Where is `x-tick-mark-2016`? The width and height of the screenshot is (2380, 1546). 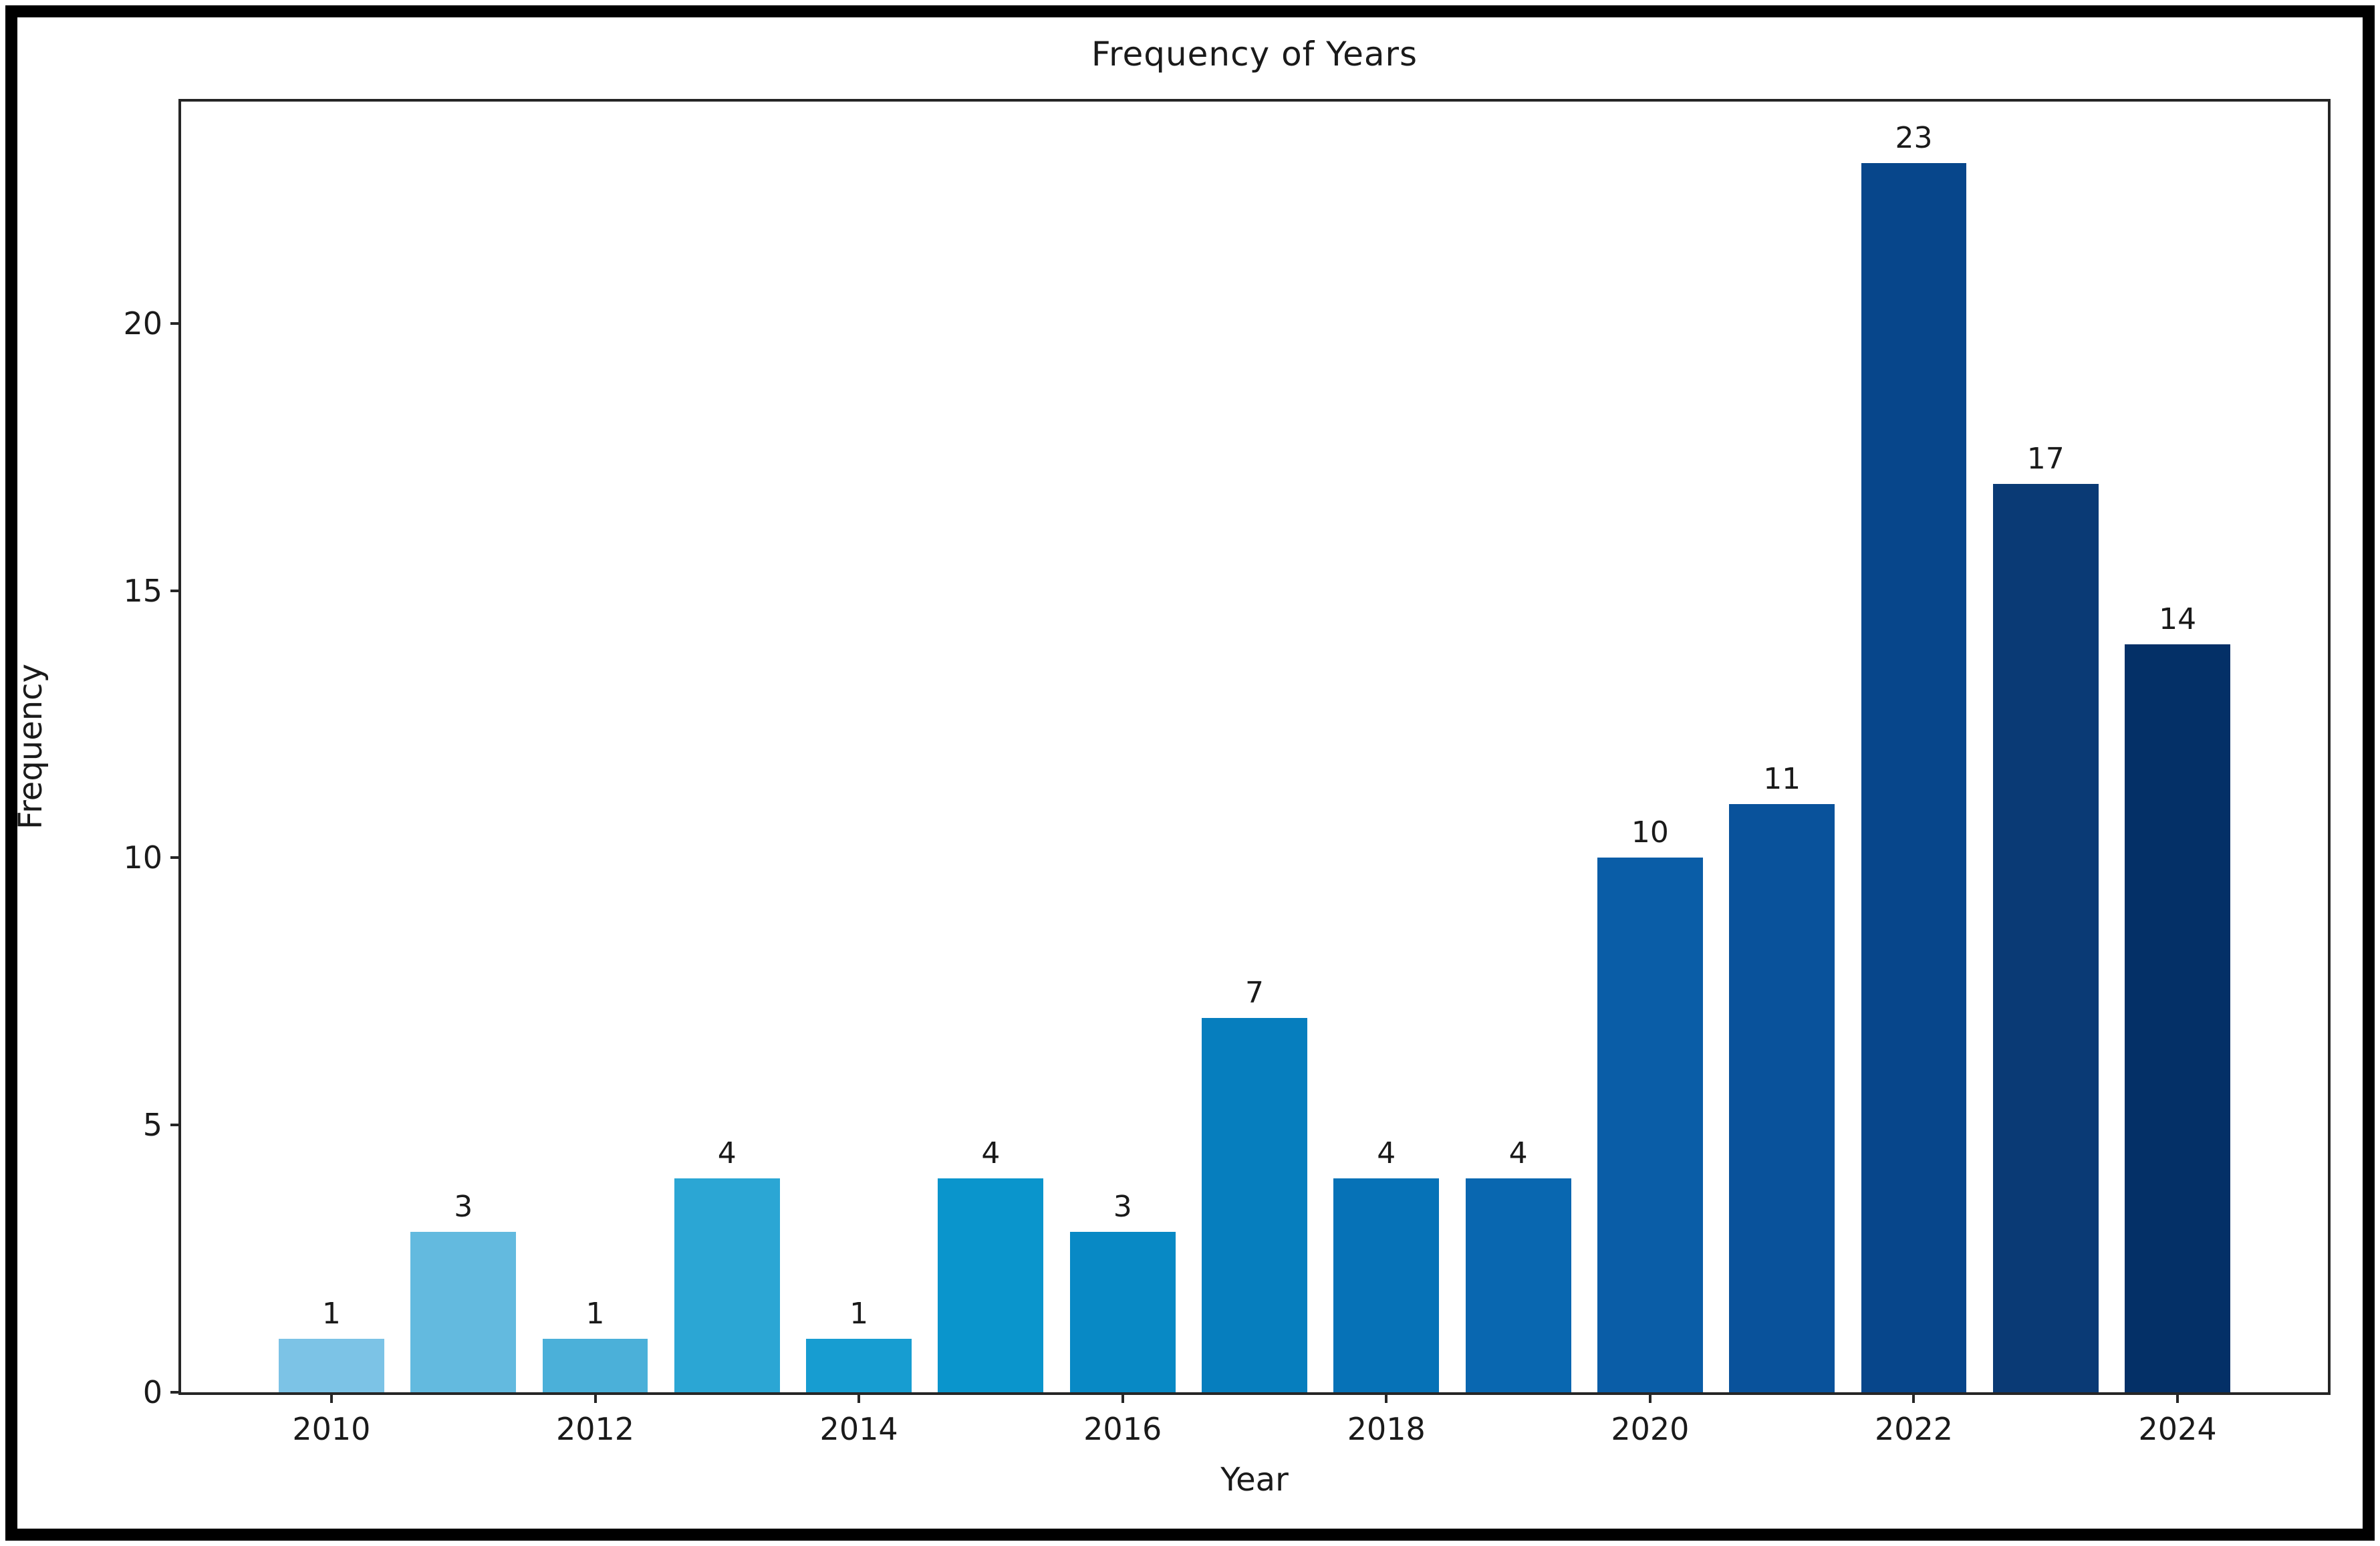
x-tick-mark-2016 is located at coordinates (1122, 1397).